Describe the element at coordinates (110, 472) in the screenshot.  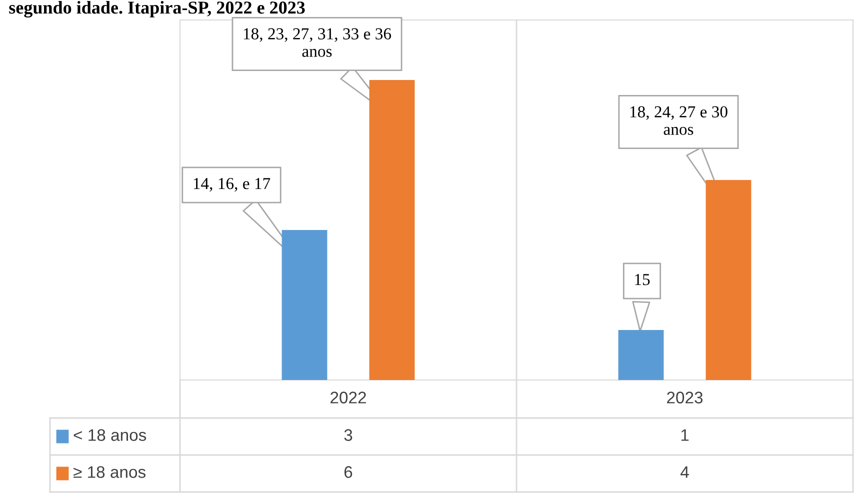
I see `legend-label: ≥ 18 anos` at that location.